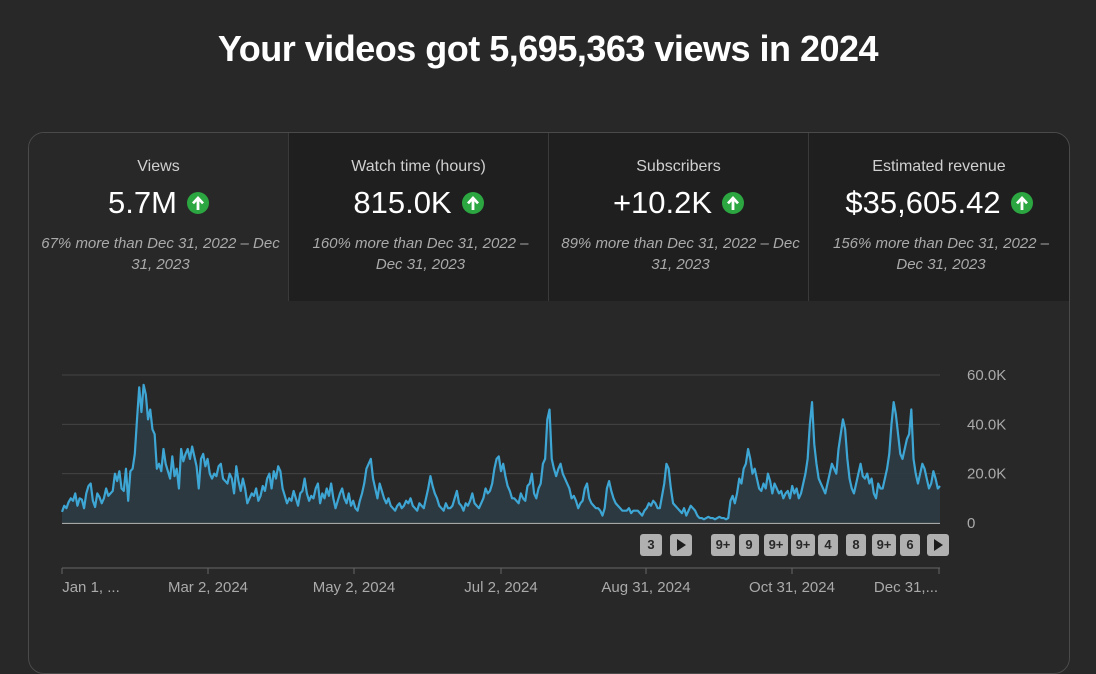 Image resolution: width=1096 pixels, height=674 pixels. What do you see at coordinates (645, 587) in the screenshot?
I see `x-tick-label: Aug 31, 2024` at bounding box center [645, 587].